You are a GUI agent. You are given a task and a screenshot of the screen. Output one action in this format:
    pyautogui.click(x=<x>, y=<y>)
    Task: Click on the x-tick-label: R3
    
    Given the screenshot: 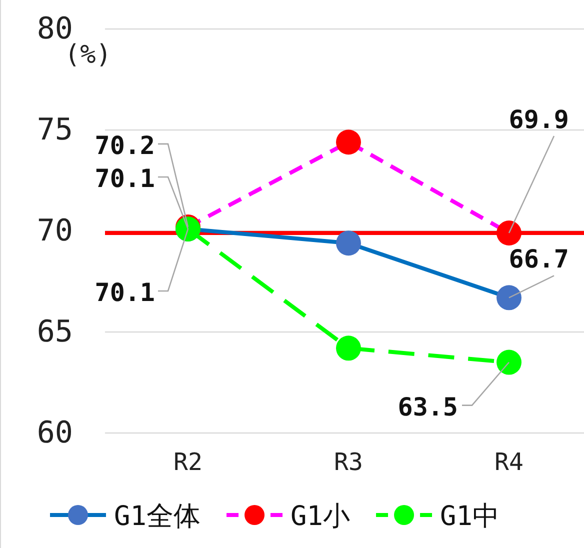 What is the action you would take?
    pyautogui.click(x=348, y=462)
    